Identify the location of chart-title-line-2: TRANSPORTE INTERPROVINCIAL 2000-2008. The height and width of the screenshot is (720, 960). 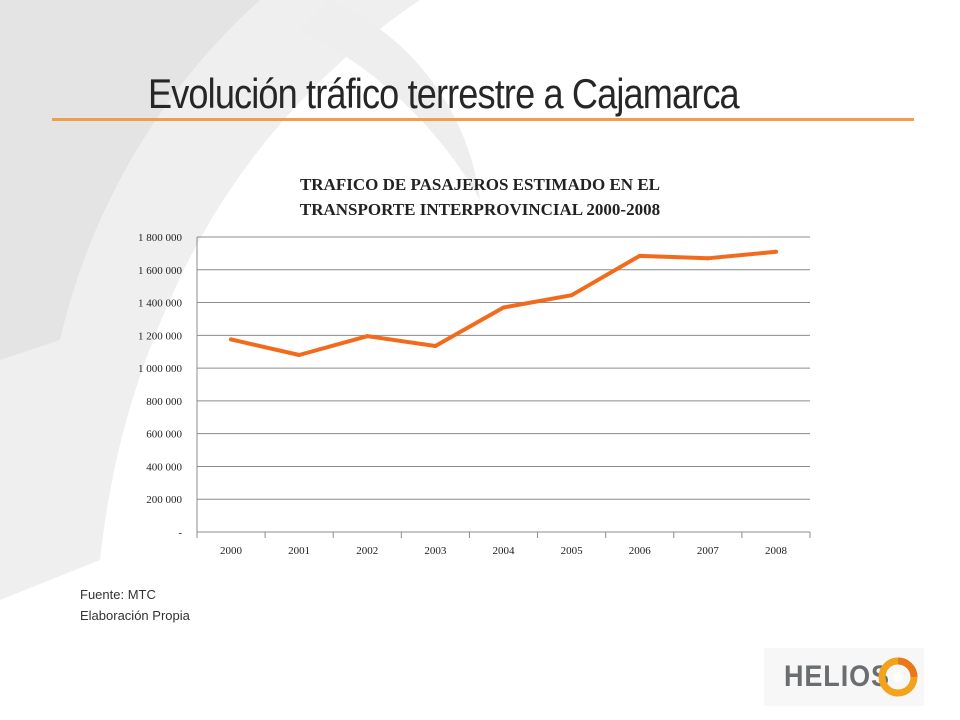
(480, 209).